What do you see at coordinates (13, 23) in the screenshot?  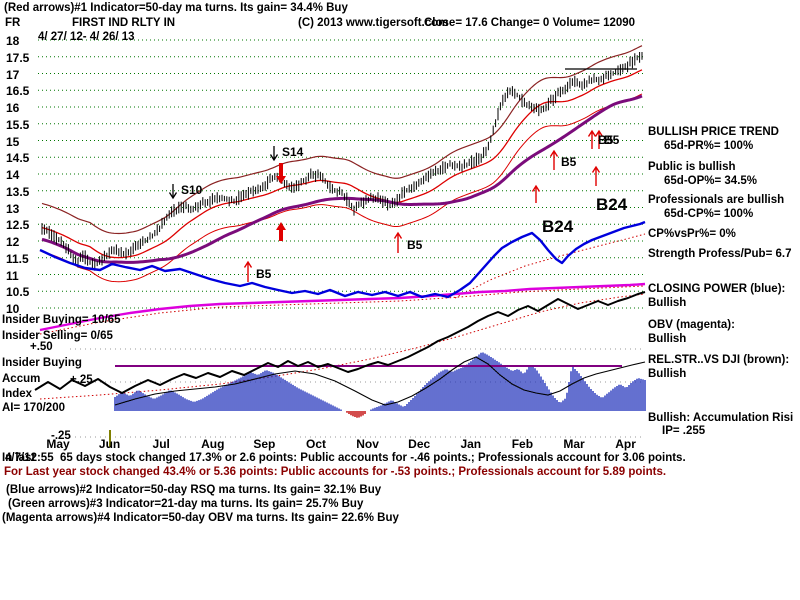 I see `ticker-symbol: FR` at bounding box center [13, 23].